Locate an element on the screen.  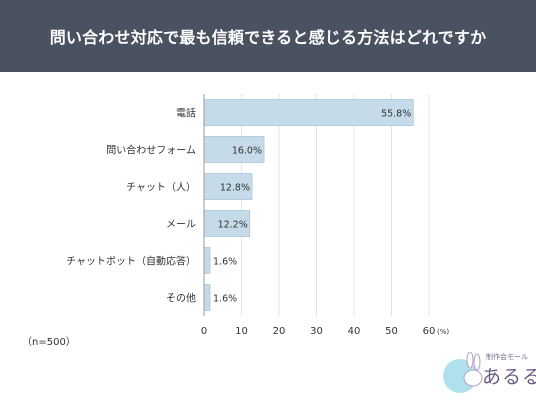
rabbit-logo-icon is located at coordinates (463, 372).